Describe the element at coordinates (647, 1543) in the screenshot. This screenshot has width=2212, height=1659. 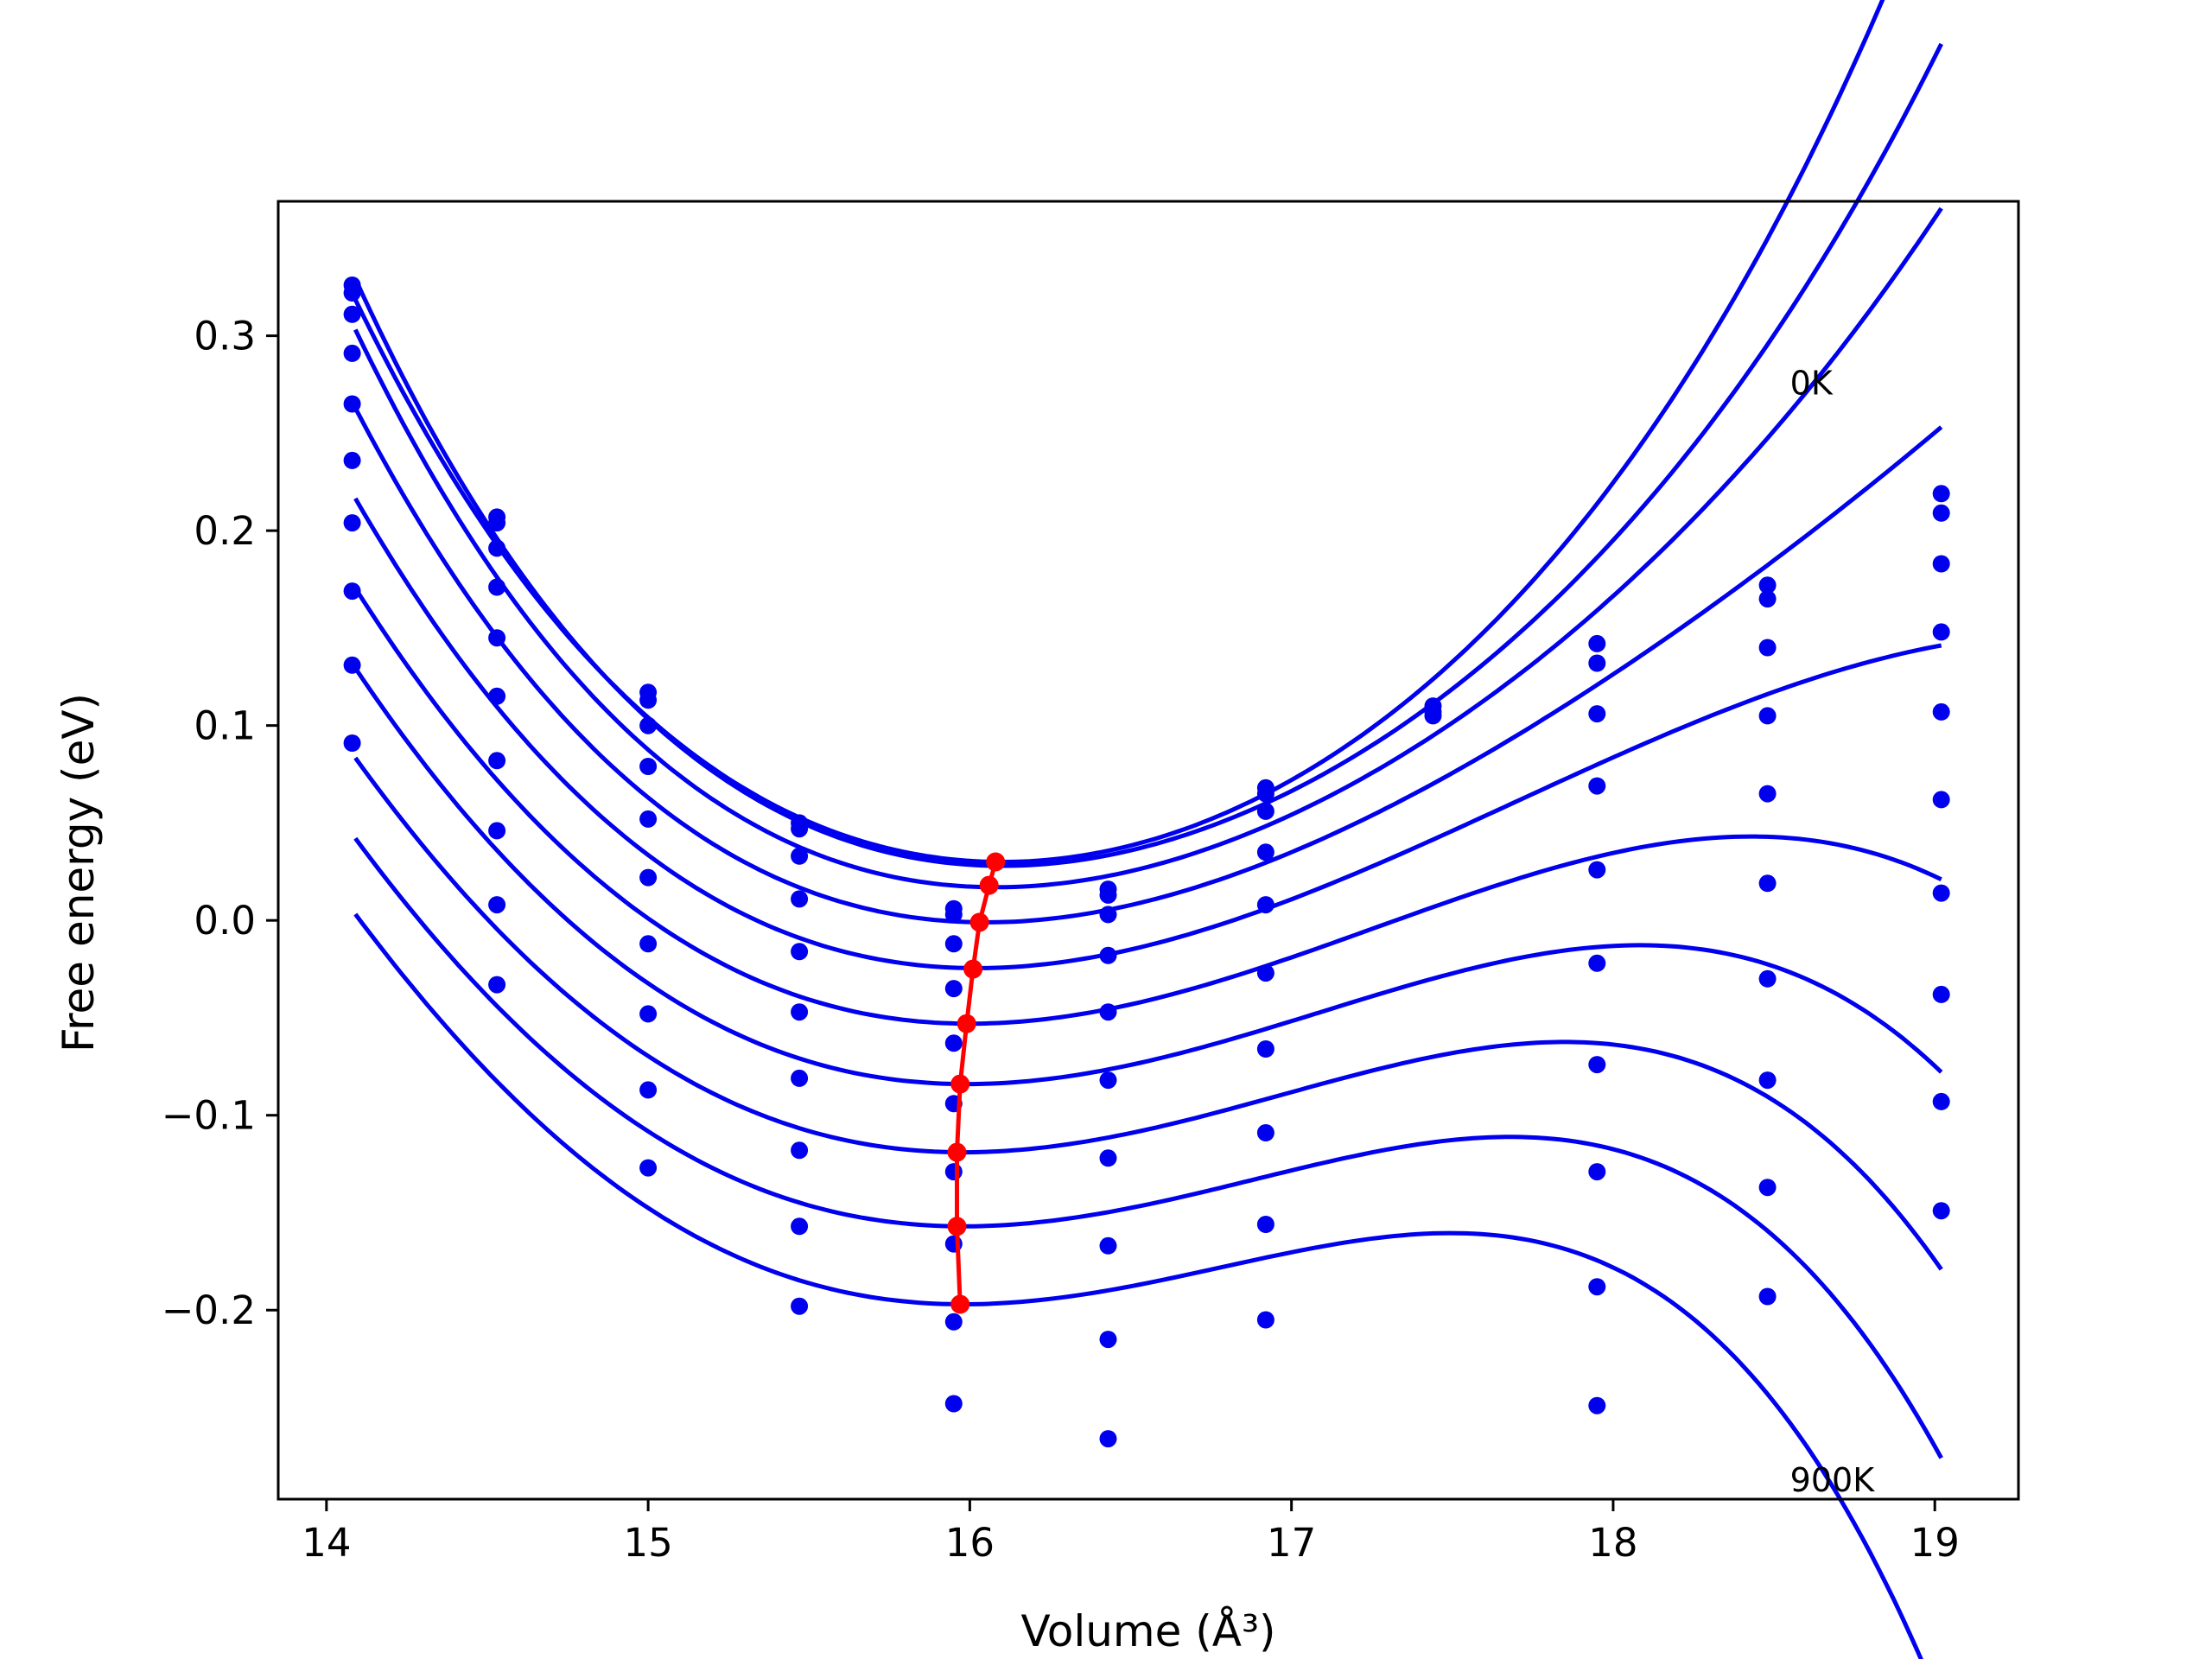
I see `x-tick-label-1: 15` at that location.